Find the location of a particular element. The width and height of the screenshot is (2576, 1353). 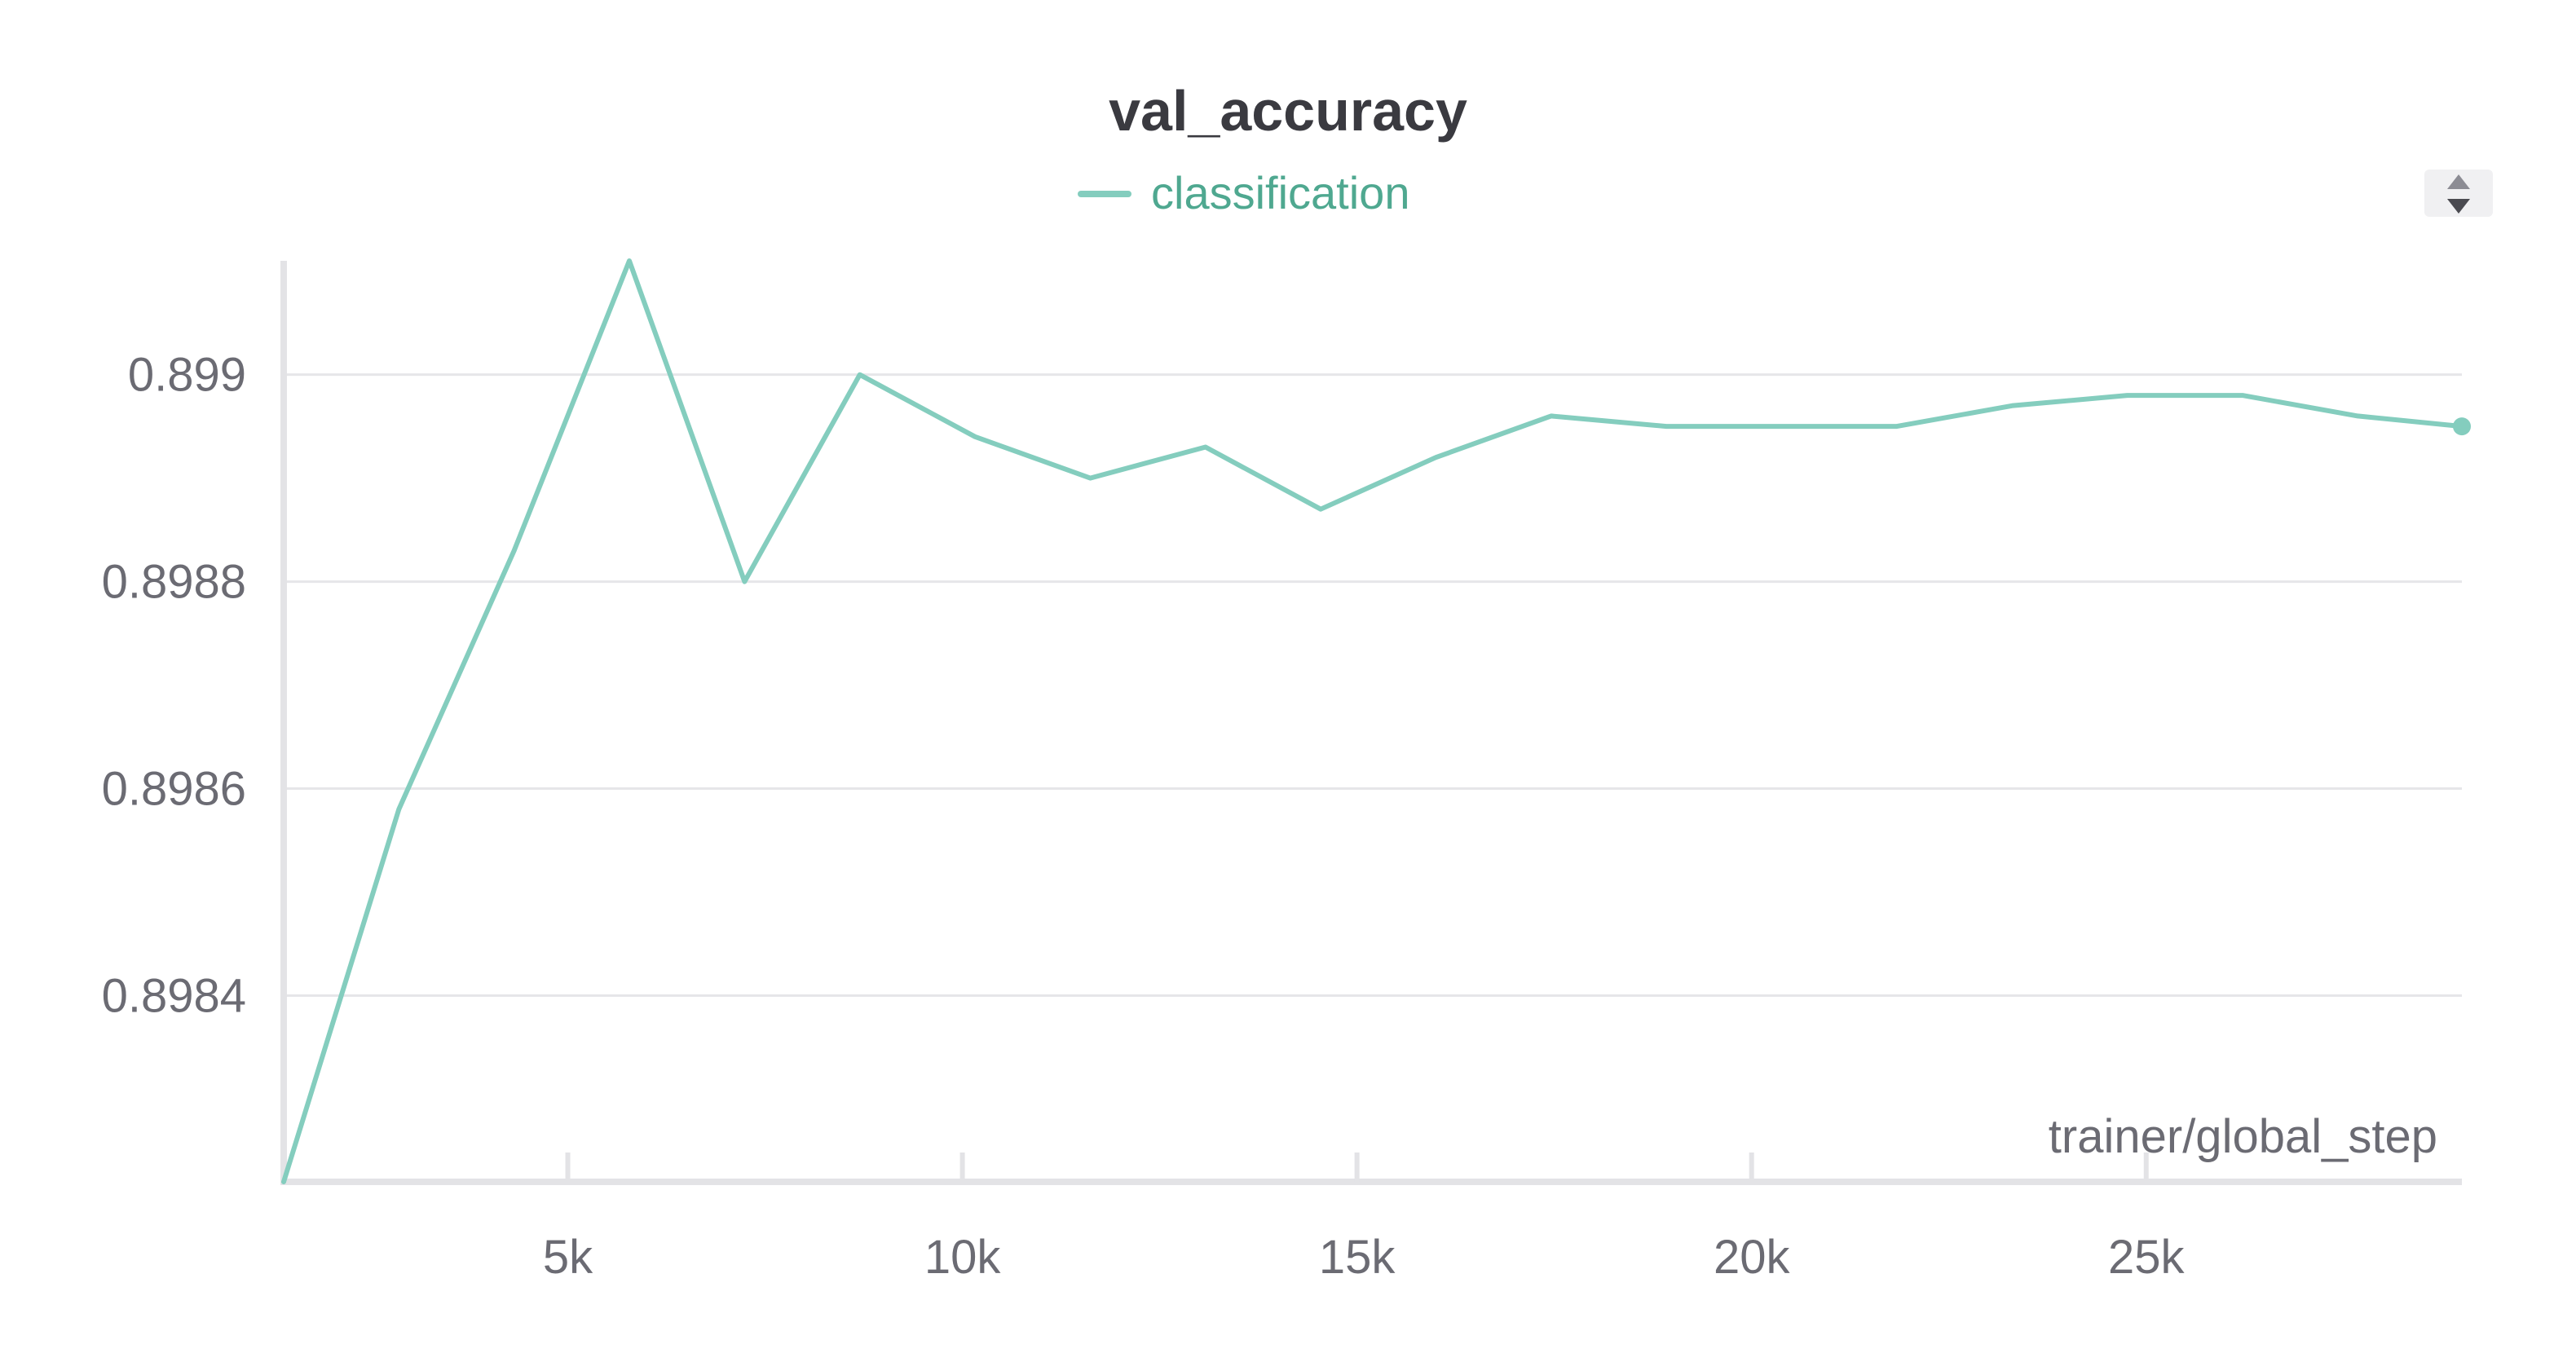

x-tick-label: 5k is located at coordinates (568, 1257).